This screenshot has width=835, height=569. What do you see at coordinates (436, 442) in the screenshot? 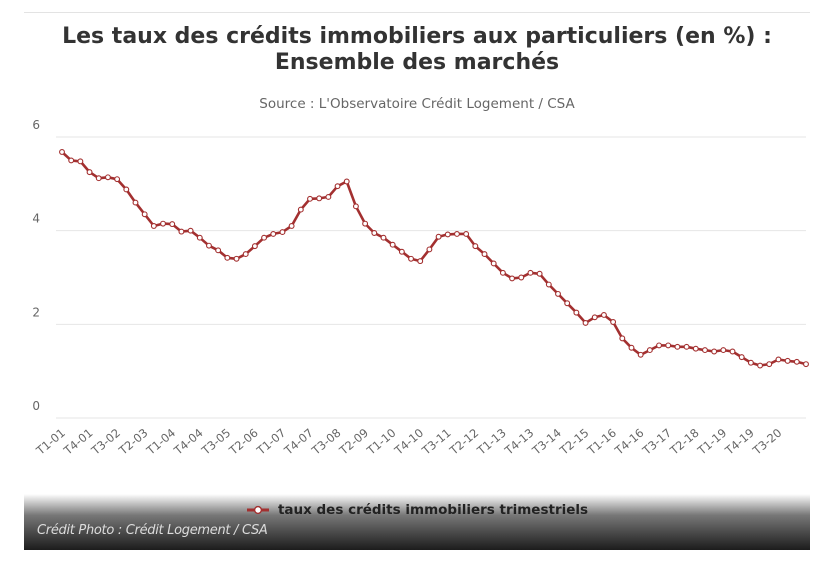
I see `x-tick-label: T3-11` at bounding box center [436, 442].